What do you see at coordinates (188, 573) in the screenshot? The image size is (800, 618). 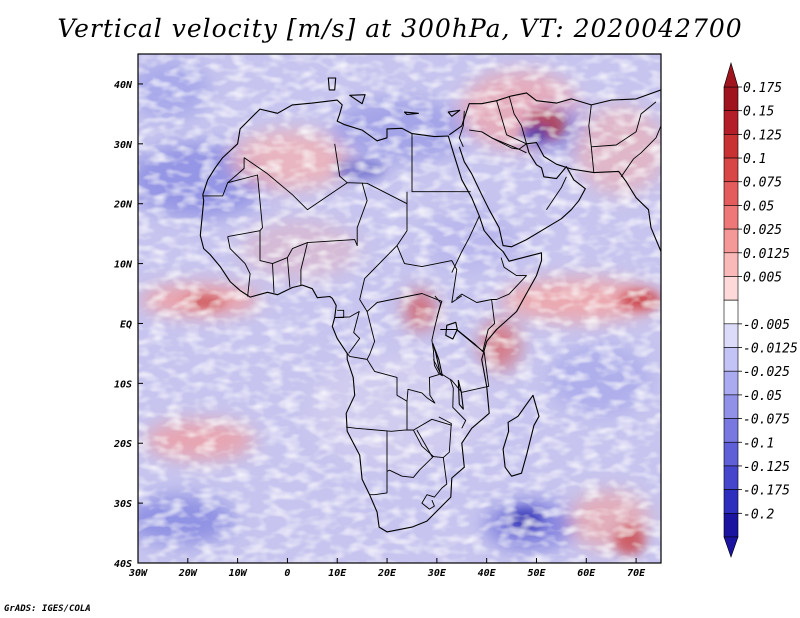 I see `lon-tick-label: 20W` at bounding box center [188, 573].